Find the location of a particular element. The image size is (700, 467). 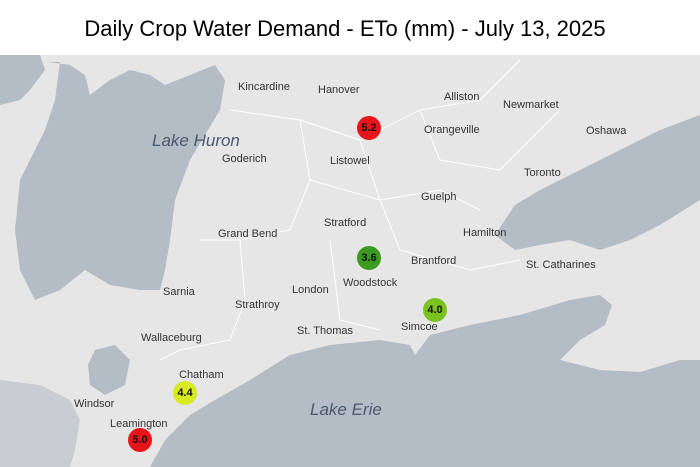

city-label: Chatham is located at coordinates (201, 375).